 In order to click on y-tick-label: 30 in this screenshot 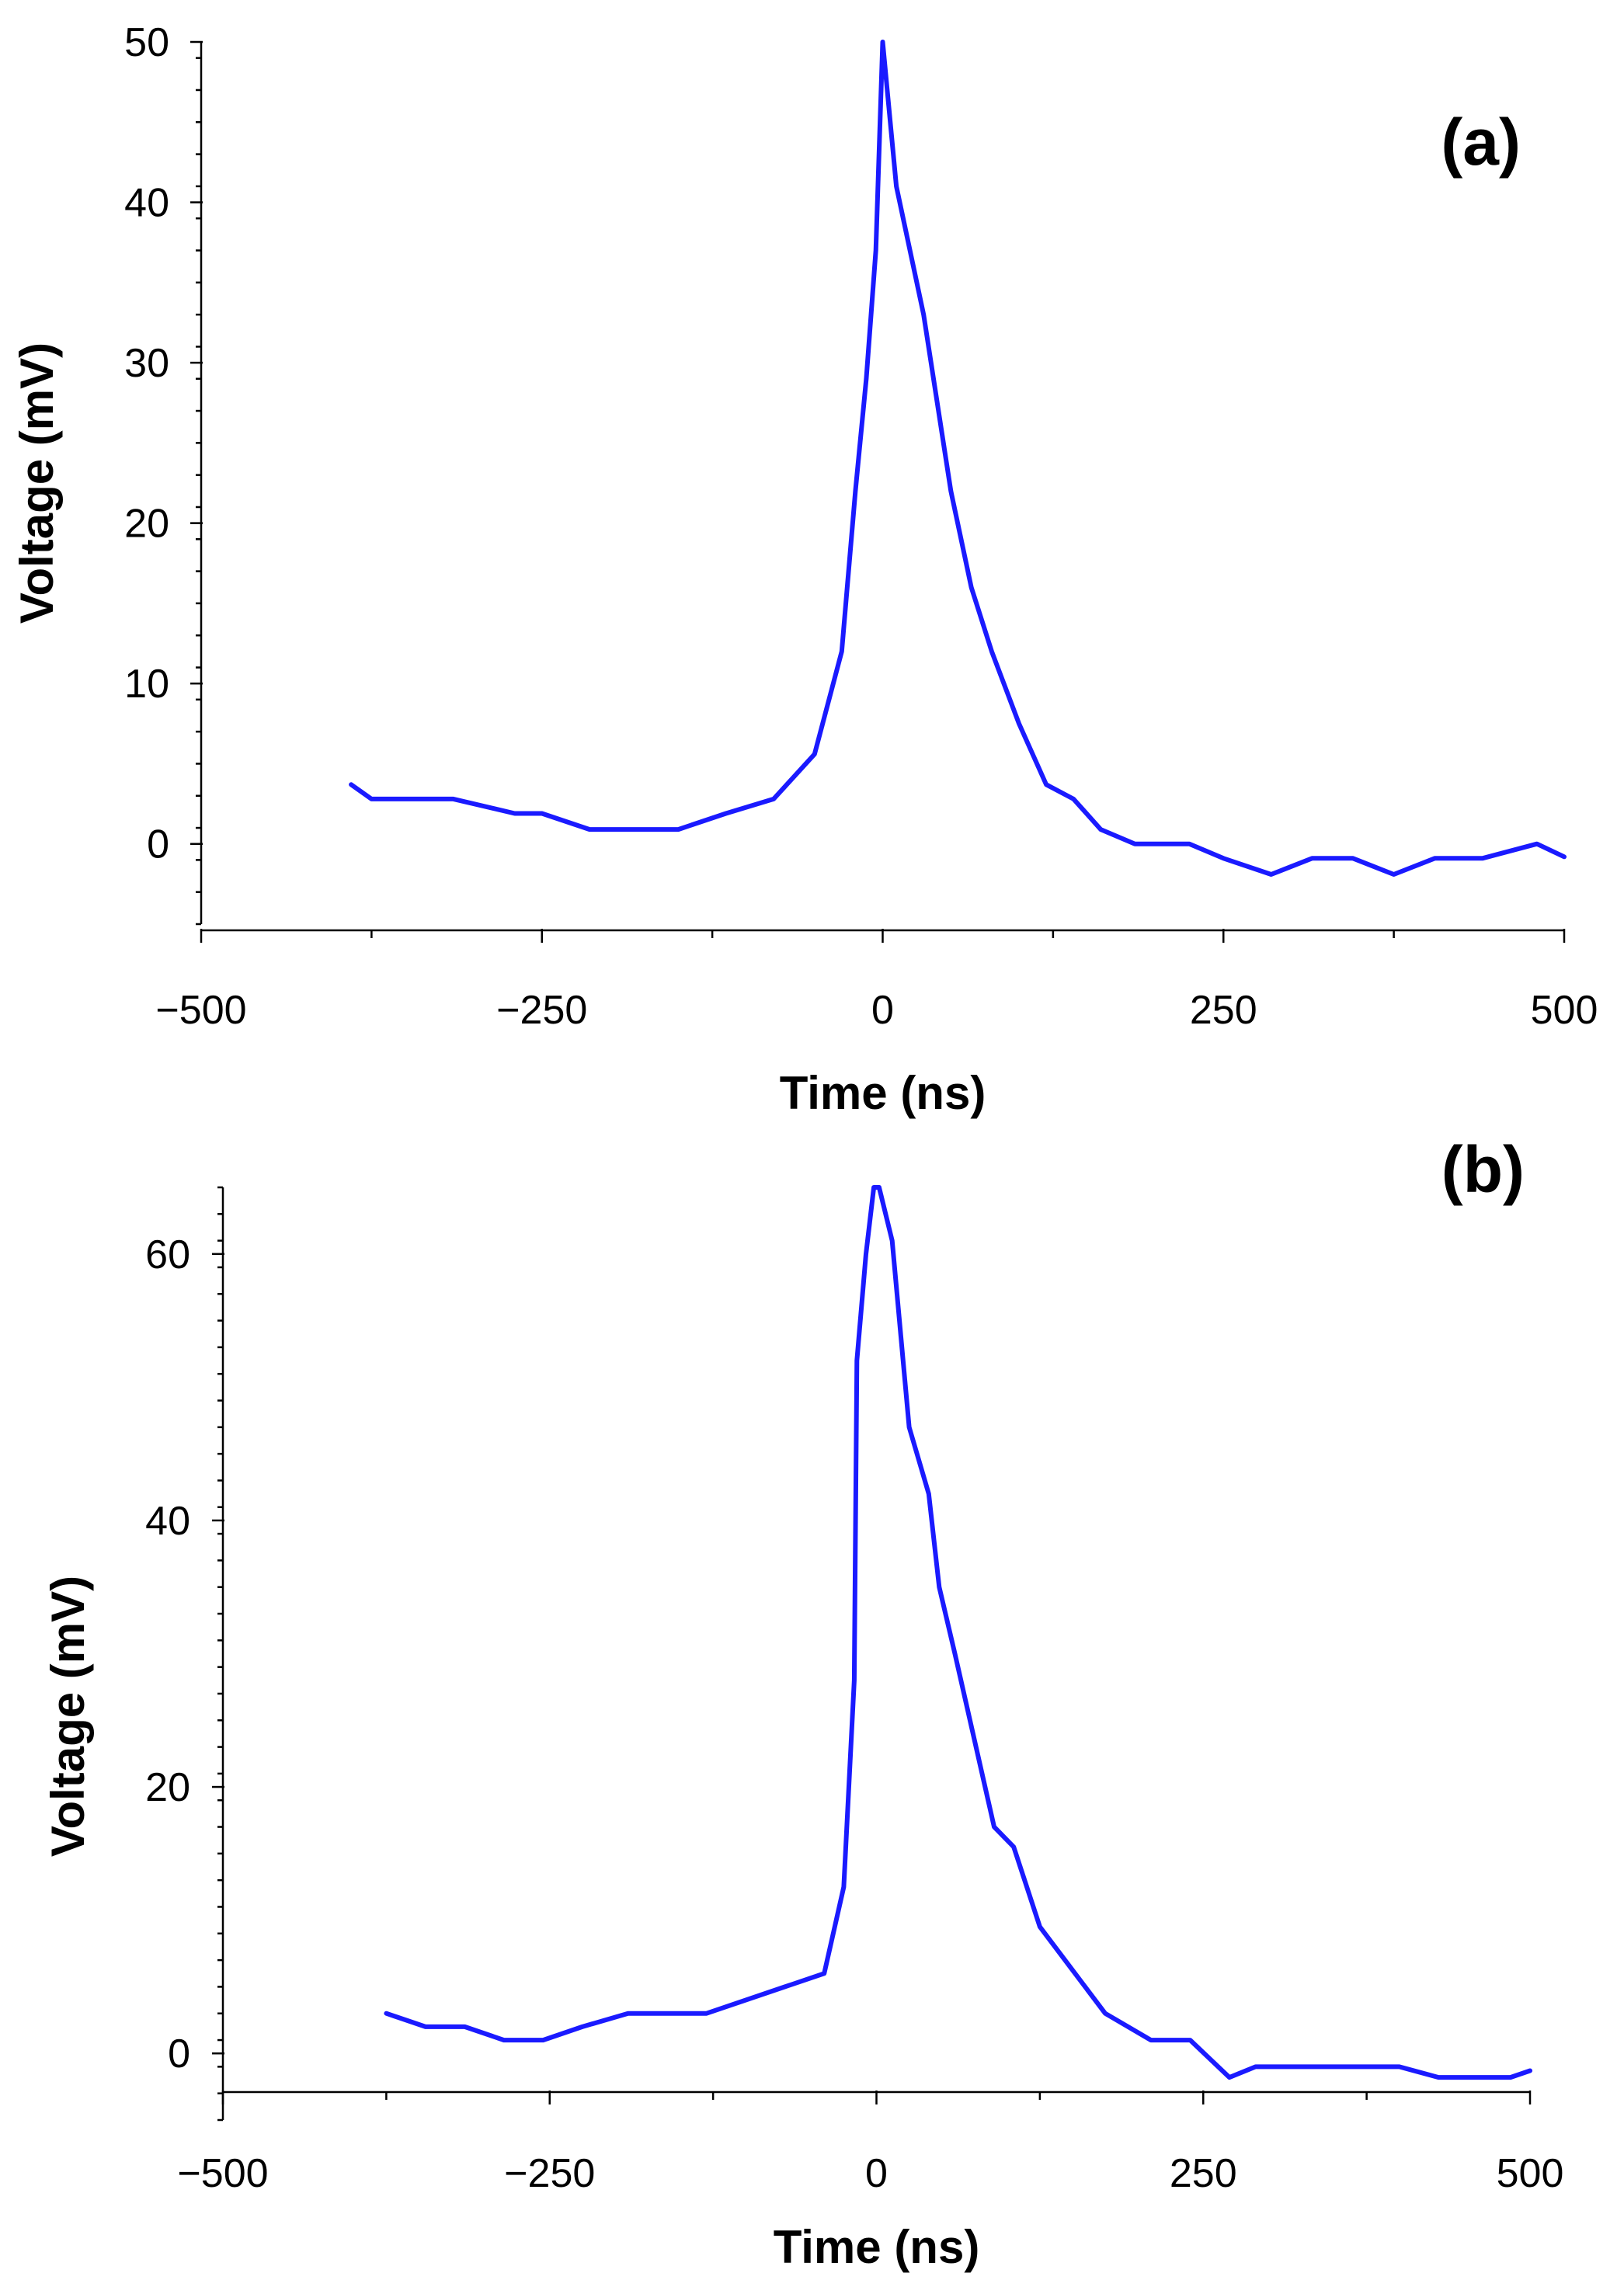, I will do `click(146, 363)`.